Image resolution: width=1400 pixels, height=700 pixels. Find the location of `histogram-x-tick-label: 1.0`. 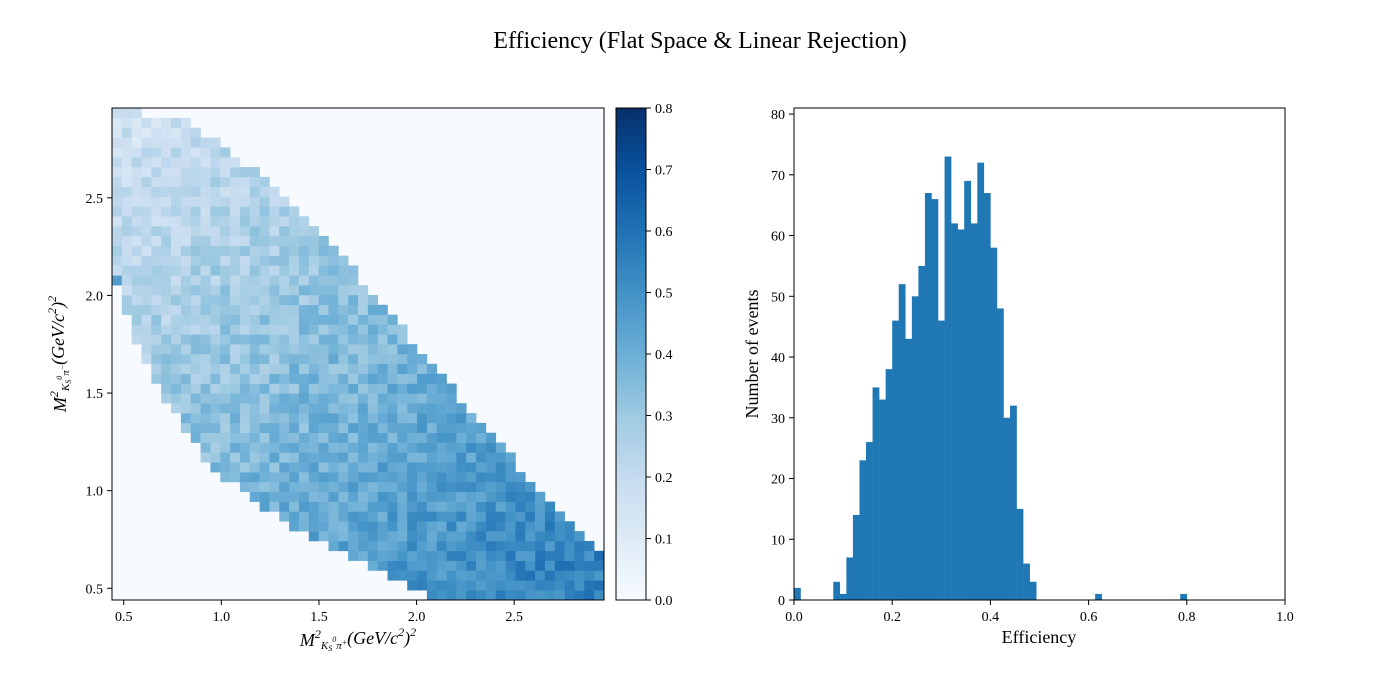

histogram-x-tick-label: 1.0 is located at coordinates (1285, 617).